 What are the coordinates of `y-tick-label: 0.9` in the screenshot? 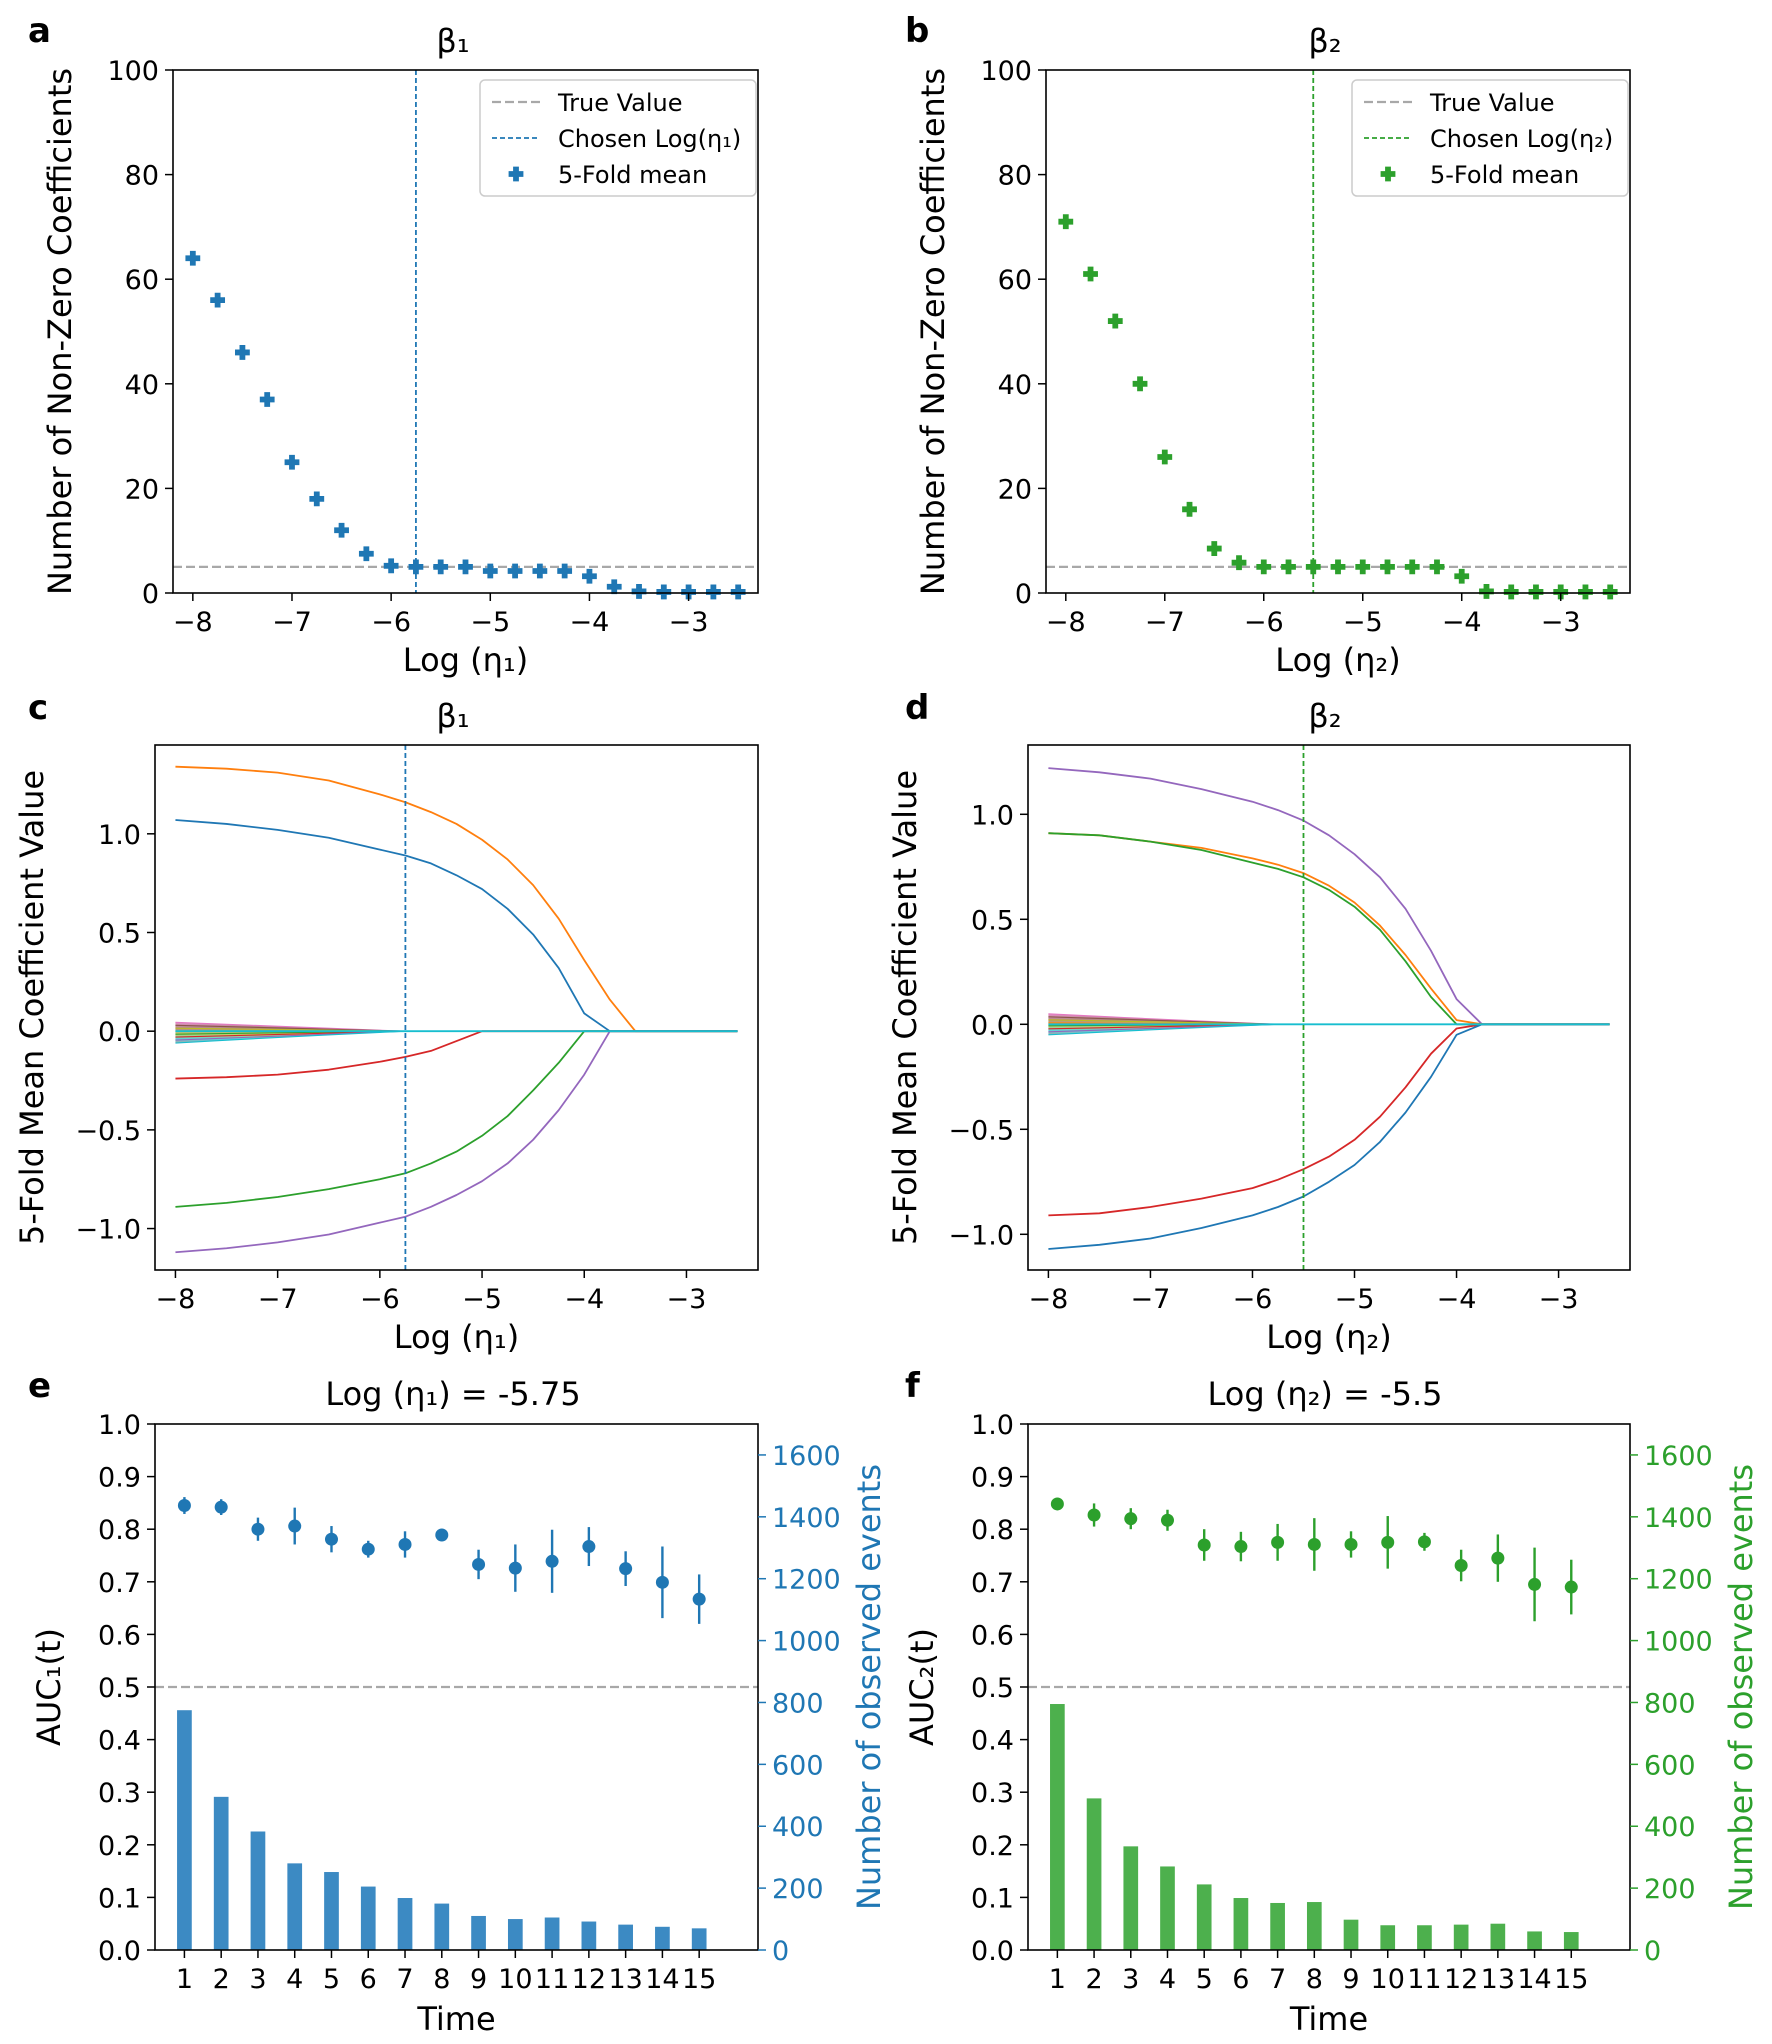 It's located at (992, 1478).